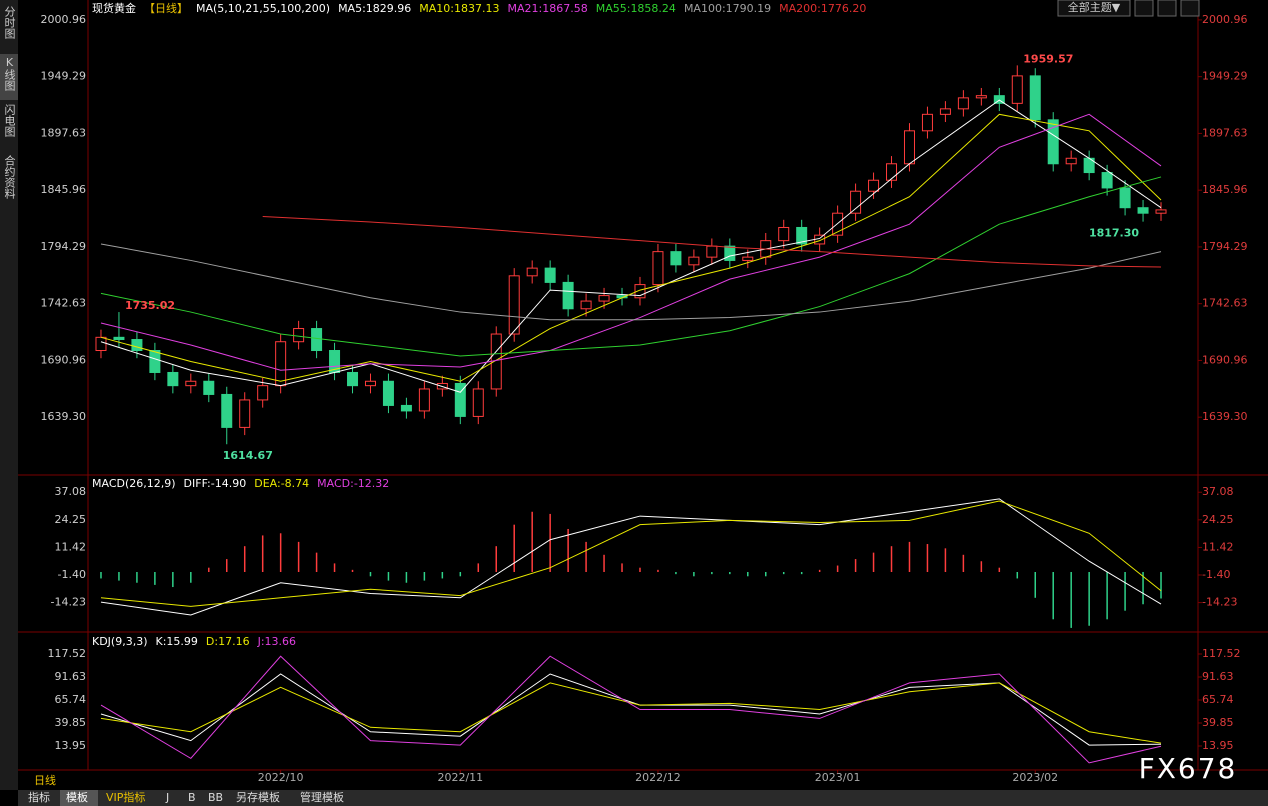 This screenshot has width=1268, height=806. Describe the element at coordinates (460, 777) in the screenshot. I see `x-tick-label: 2022/11` at that location.